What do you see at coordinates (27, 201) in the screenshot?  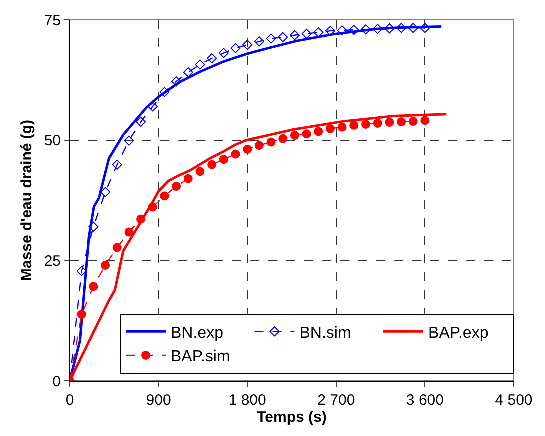 I see `y-axis-title: Masse d'eau drainé (g)` at bounding box center [27, 201].